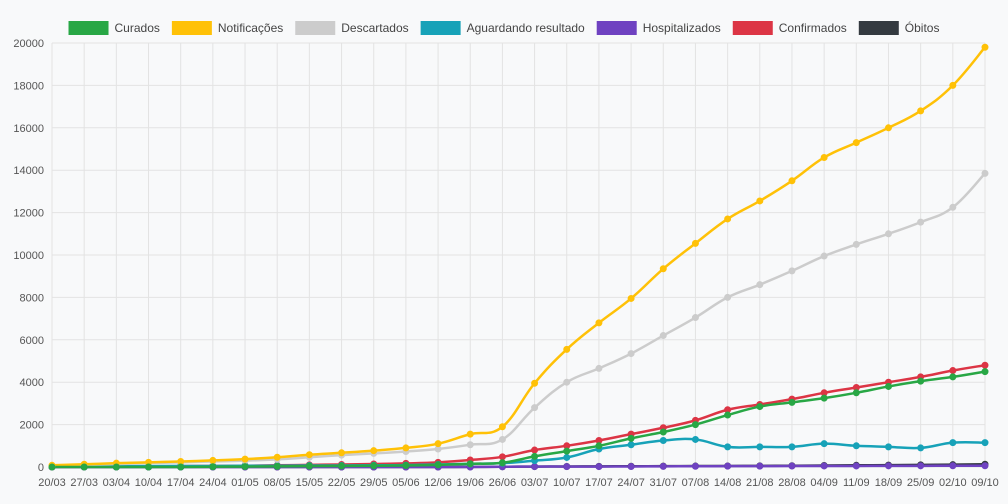  What do you see at coordinates (227, 28) in the screenshot?
I see `legend-item-notificacoes: Notificações` at bounding box center [227, 28].